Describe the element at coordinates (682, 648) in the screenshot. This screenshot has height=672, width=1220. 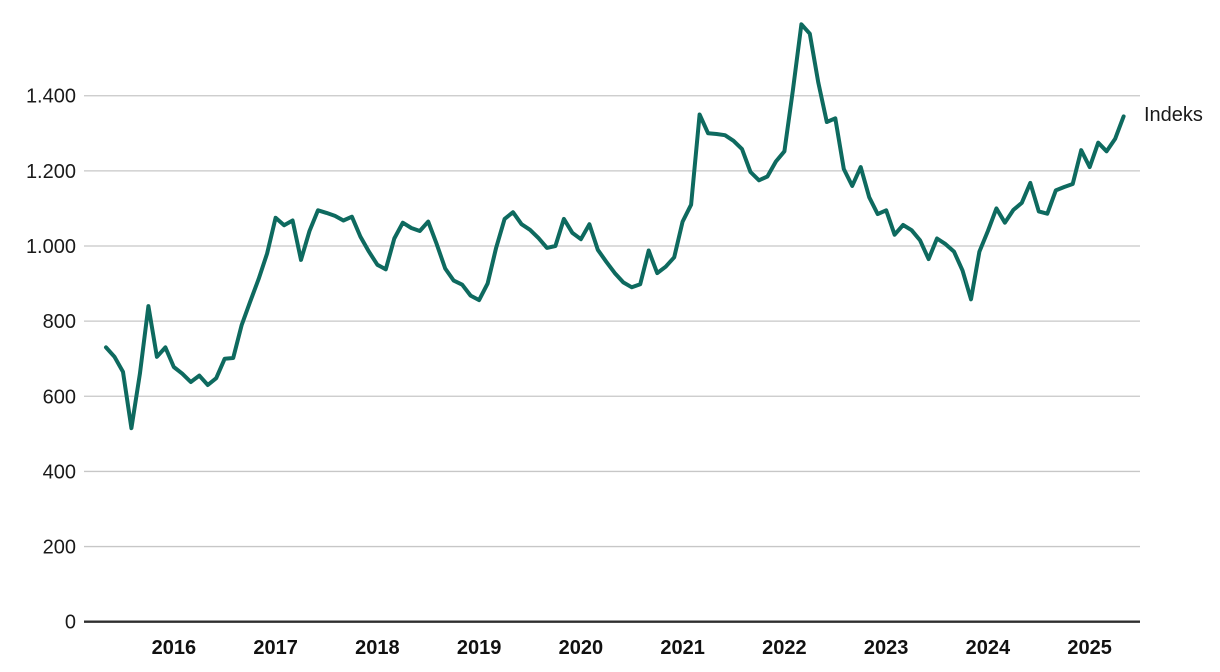
I see `x-tick-label: 2021` at that location.